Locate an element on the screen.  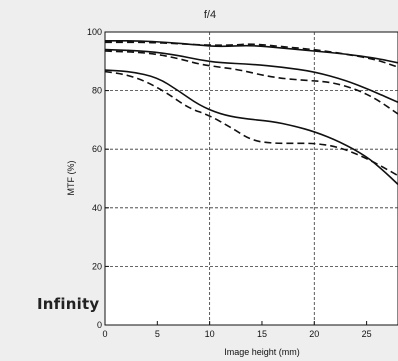
x-tick-label: 0 is located at coordinates (104, 334).